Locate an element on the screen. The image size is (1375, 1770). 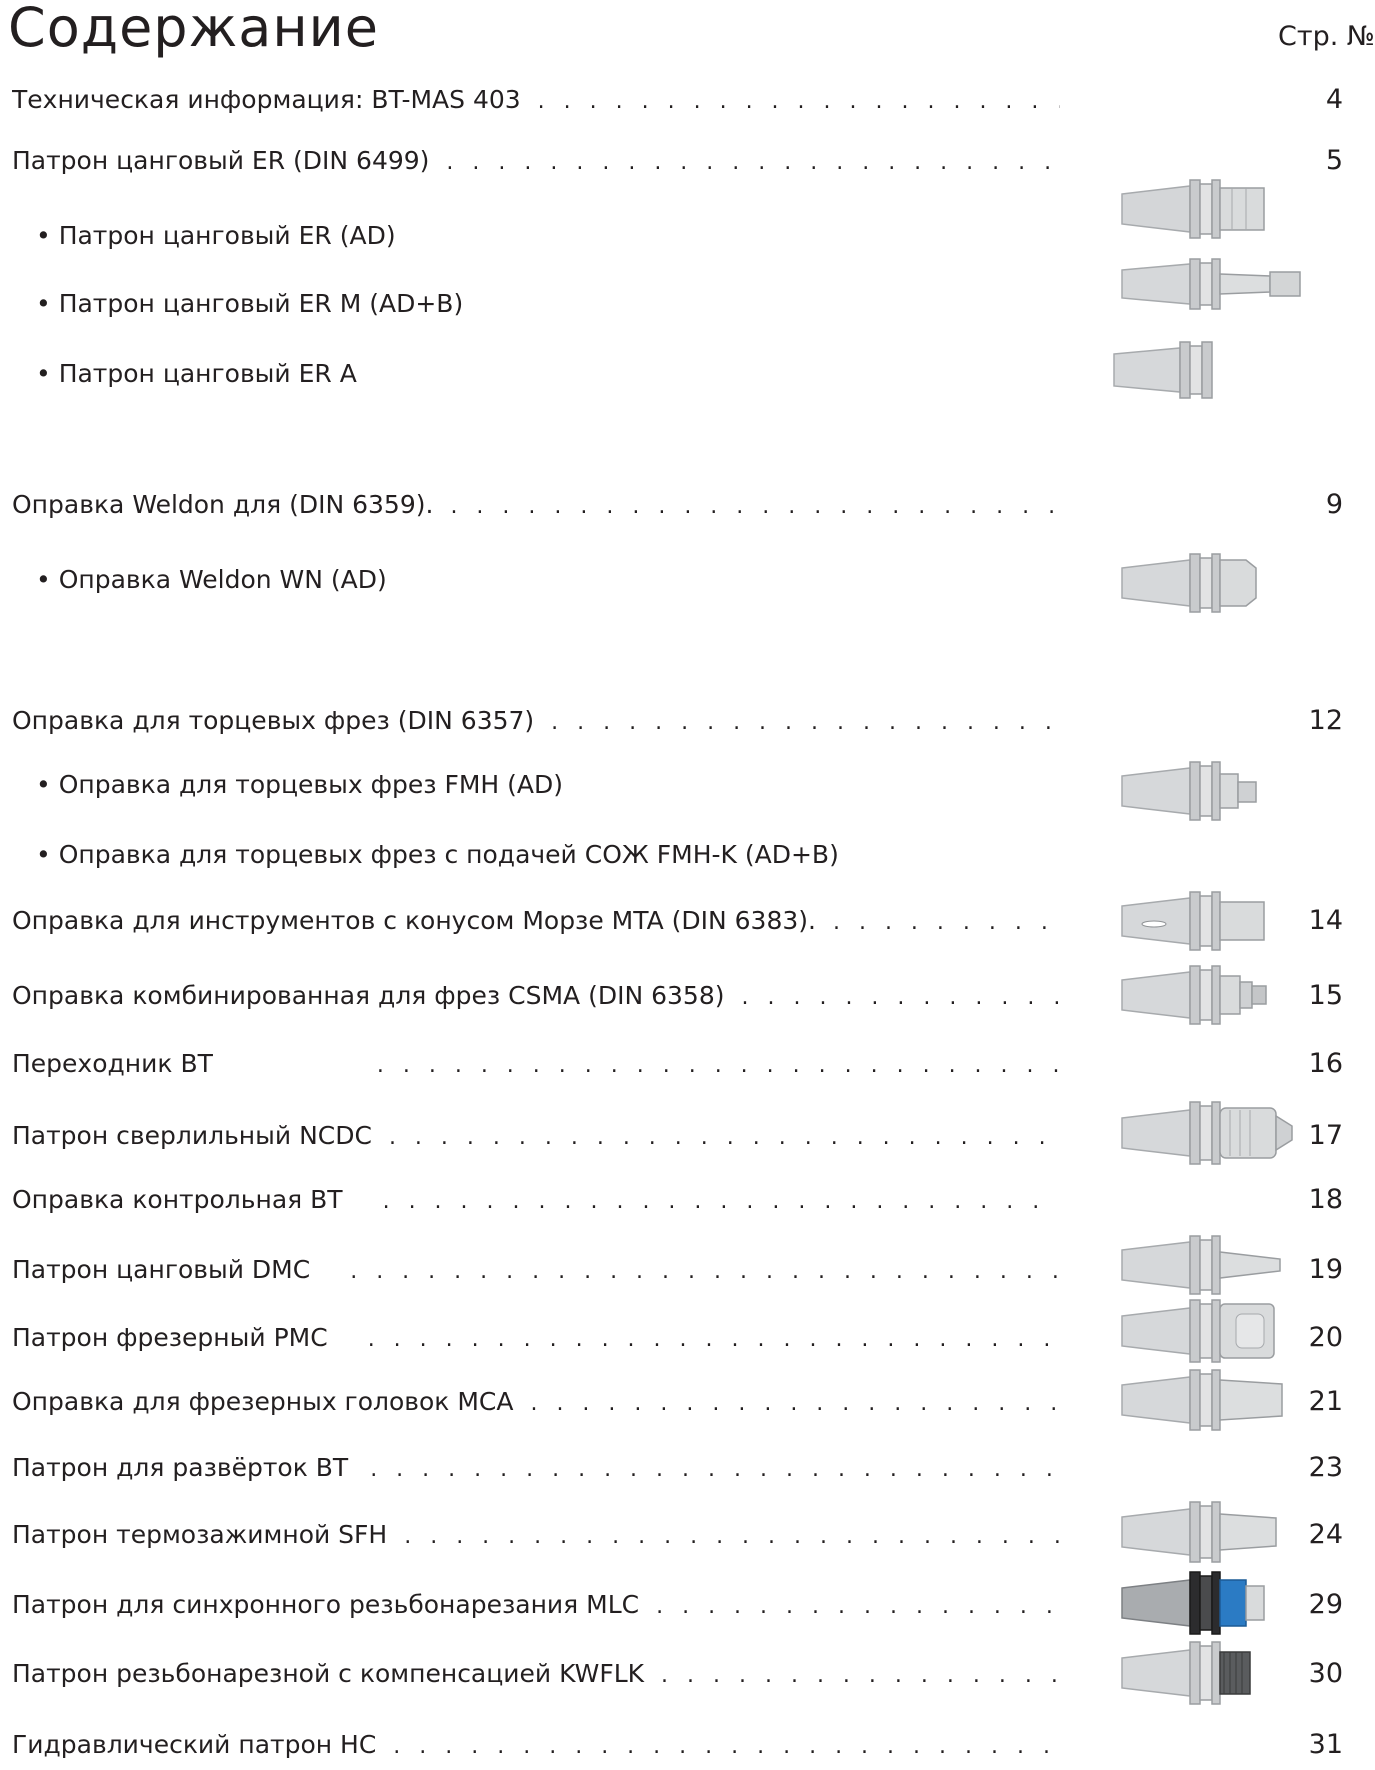
toc-entry-label: Патрон термозажимной SFH is located at coordinates (202, 1534).